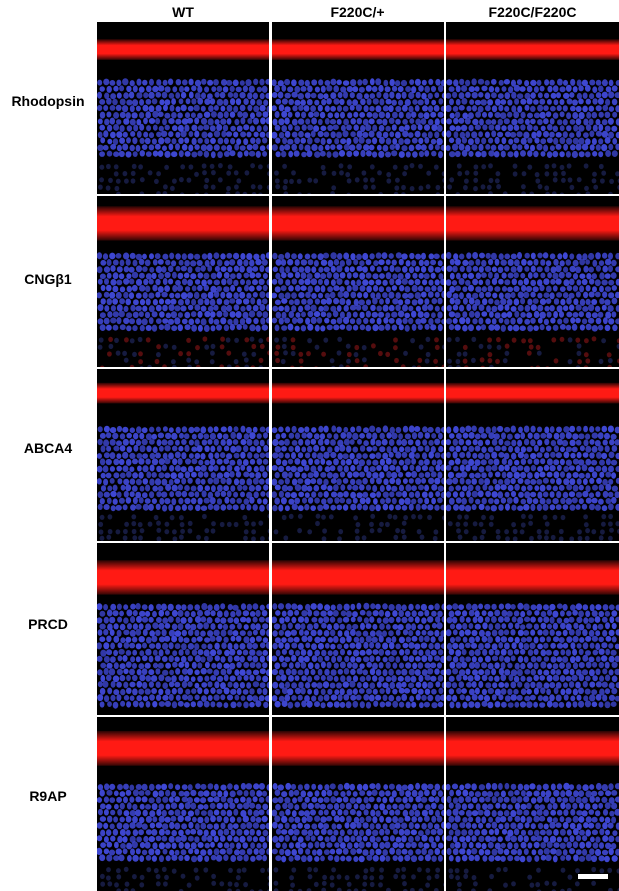 The height and width of the screenshot is (891, 619). I want to click on micrograph-r9ap-wt, so click(183, 804).